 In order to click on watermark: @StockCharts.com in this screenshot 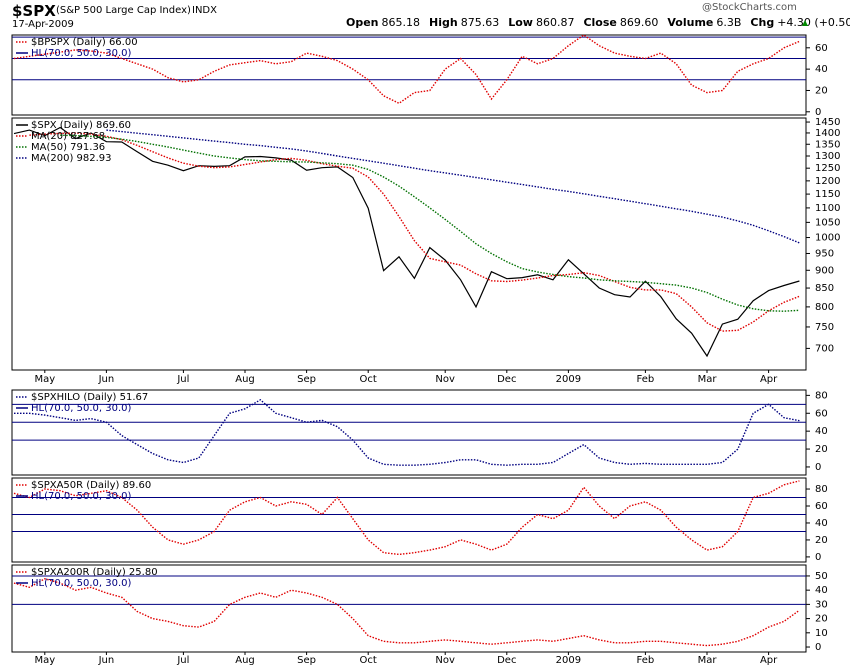, I will do `click(749, 7)`.